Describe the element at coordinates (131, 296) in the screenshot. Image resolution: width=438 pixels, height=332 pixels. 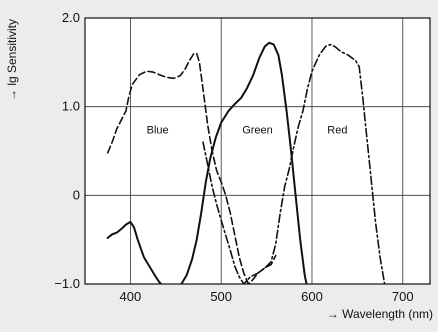
I see `x-tick-label-0: 400` at that location.